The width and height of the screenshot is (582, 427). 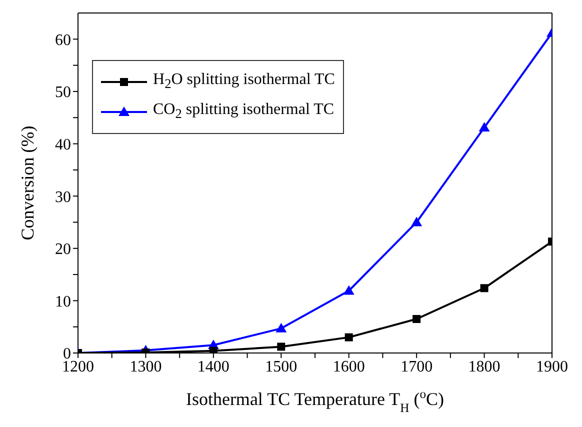 What do you see at coordinates (348, 367) in the screenshot?
I see `x-tick-label: 1600` at bounding box center [348, 367].